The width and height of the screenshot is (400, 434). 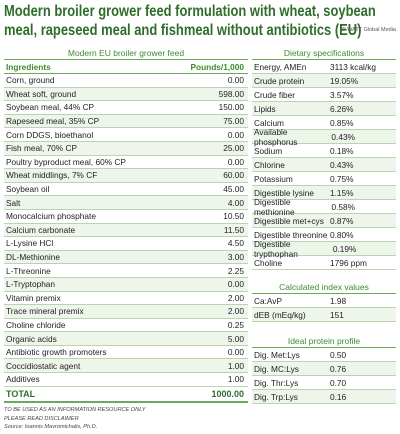 I want to click on cell: Coccidiostatic agent, so click(x=43, y=365).